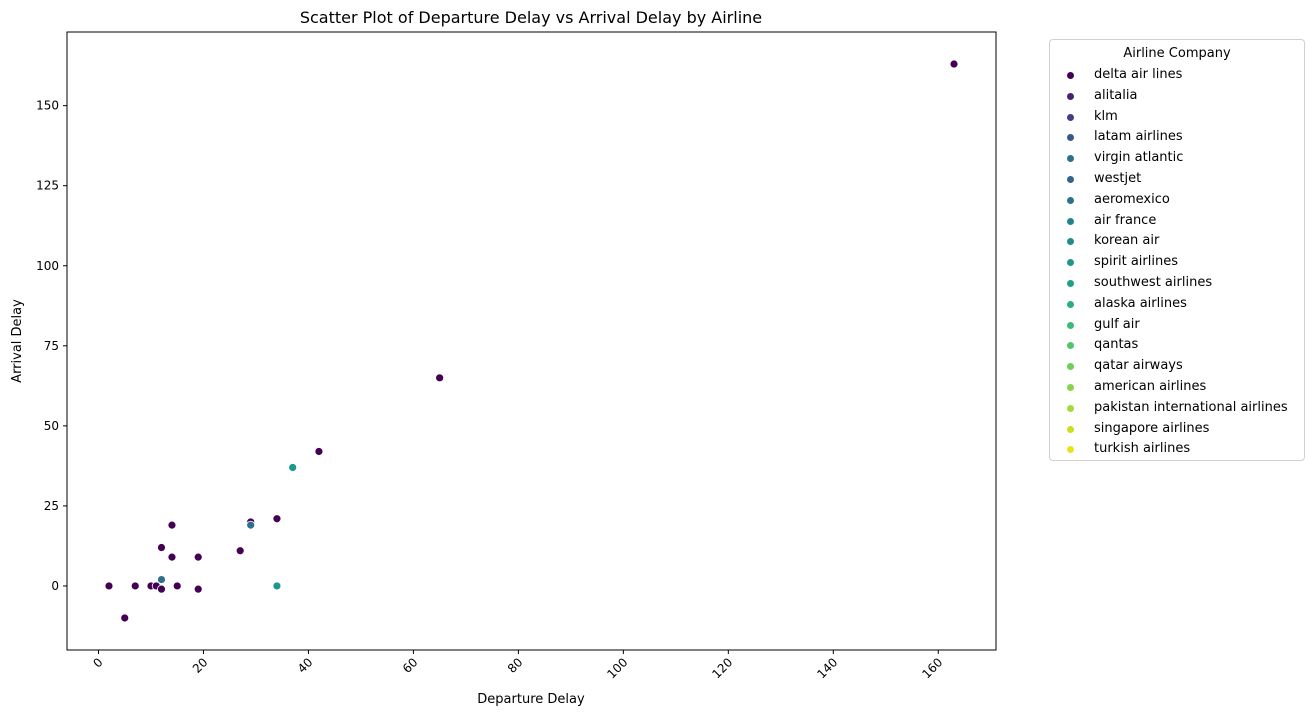 This screenshot has height=716, width=1316. Describe the element at coordinates (1118, 178) in the screenshot. I see `legend-label: westjet` at that location.